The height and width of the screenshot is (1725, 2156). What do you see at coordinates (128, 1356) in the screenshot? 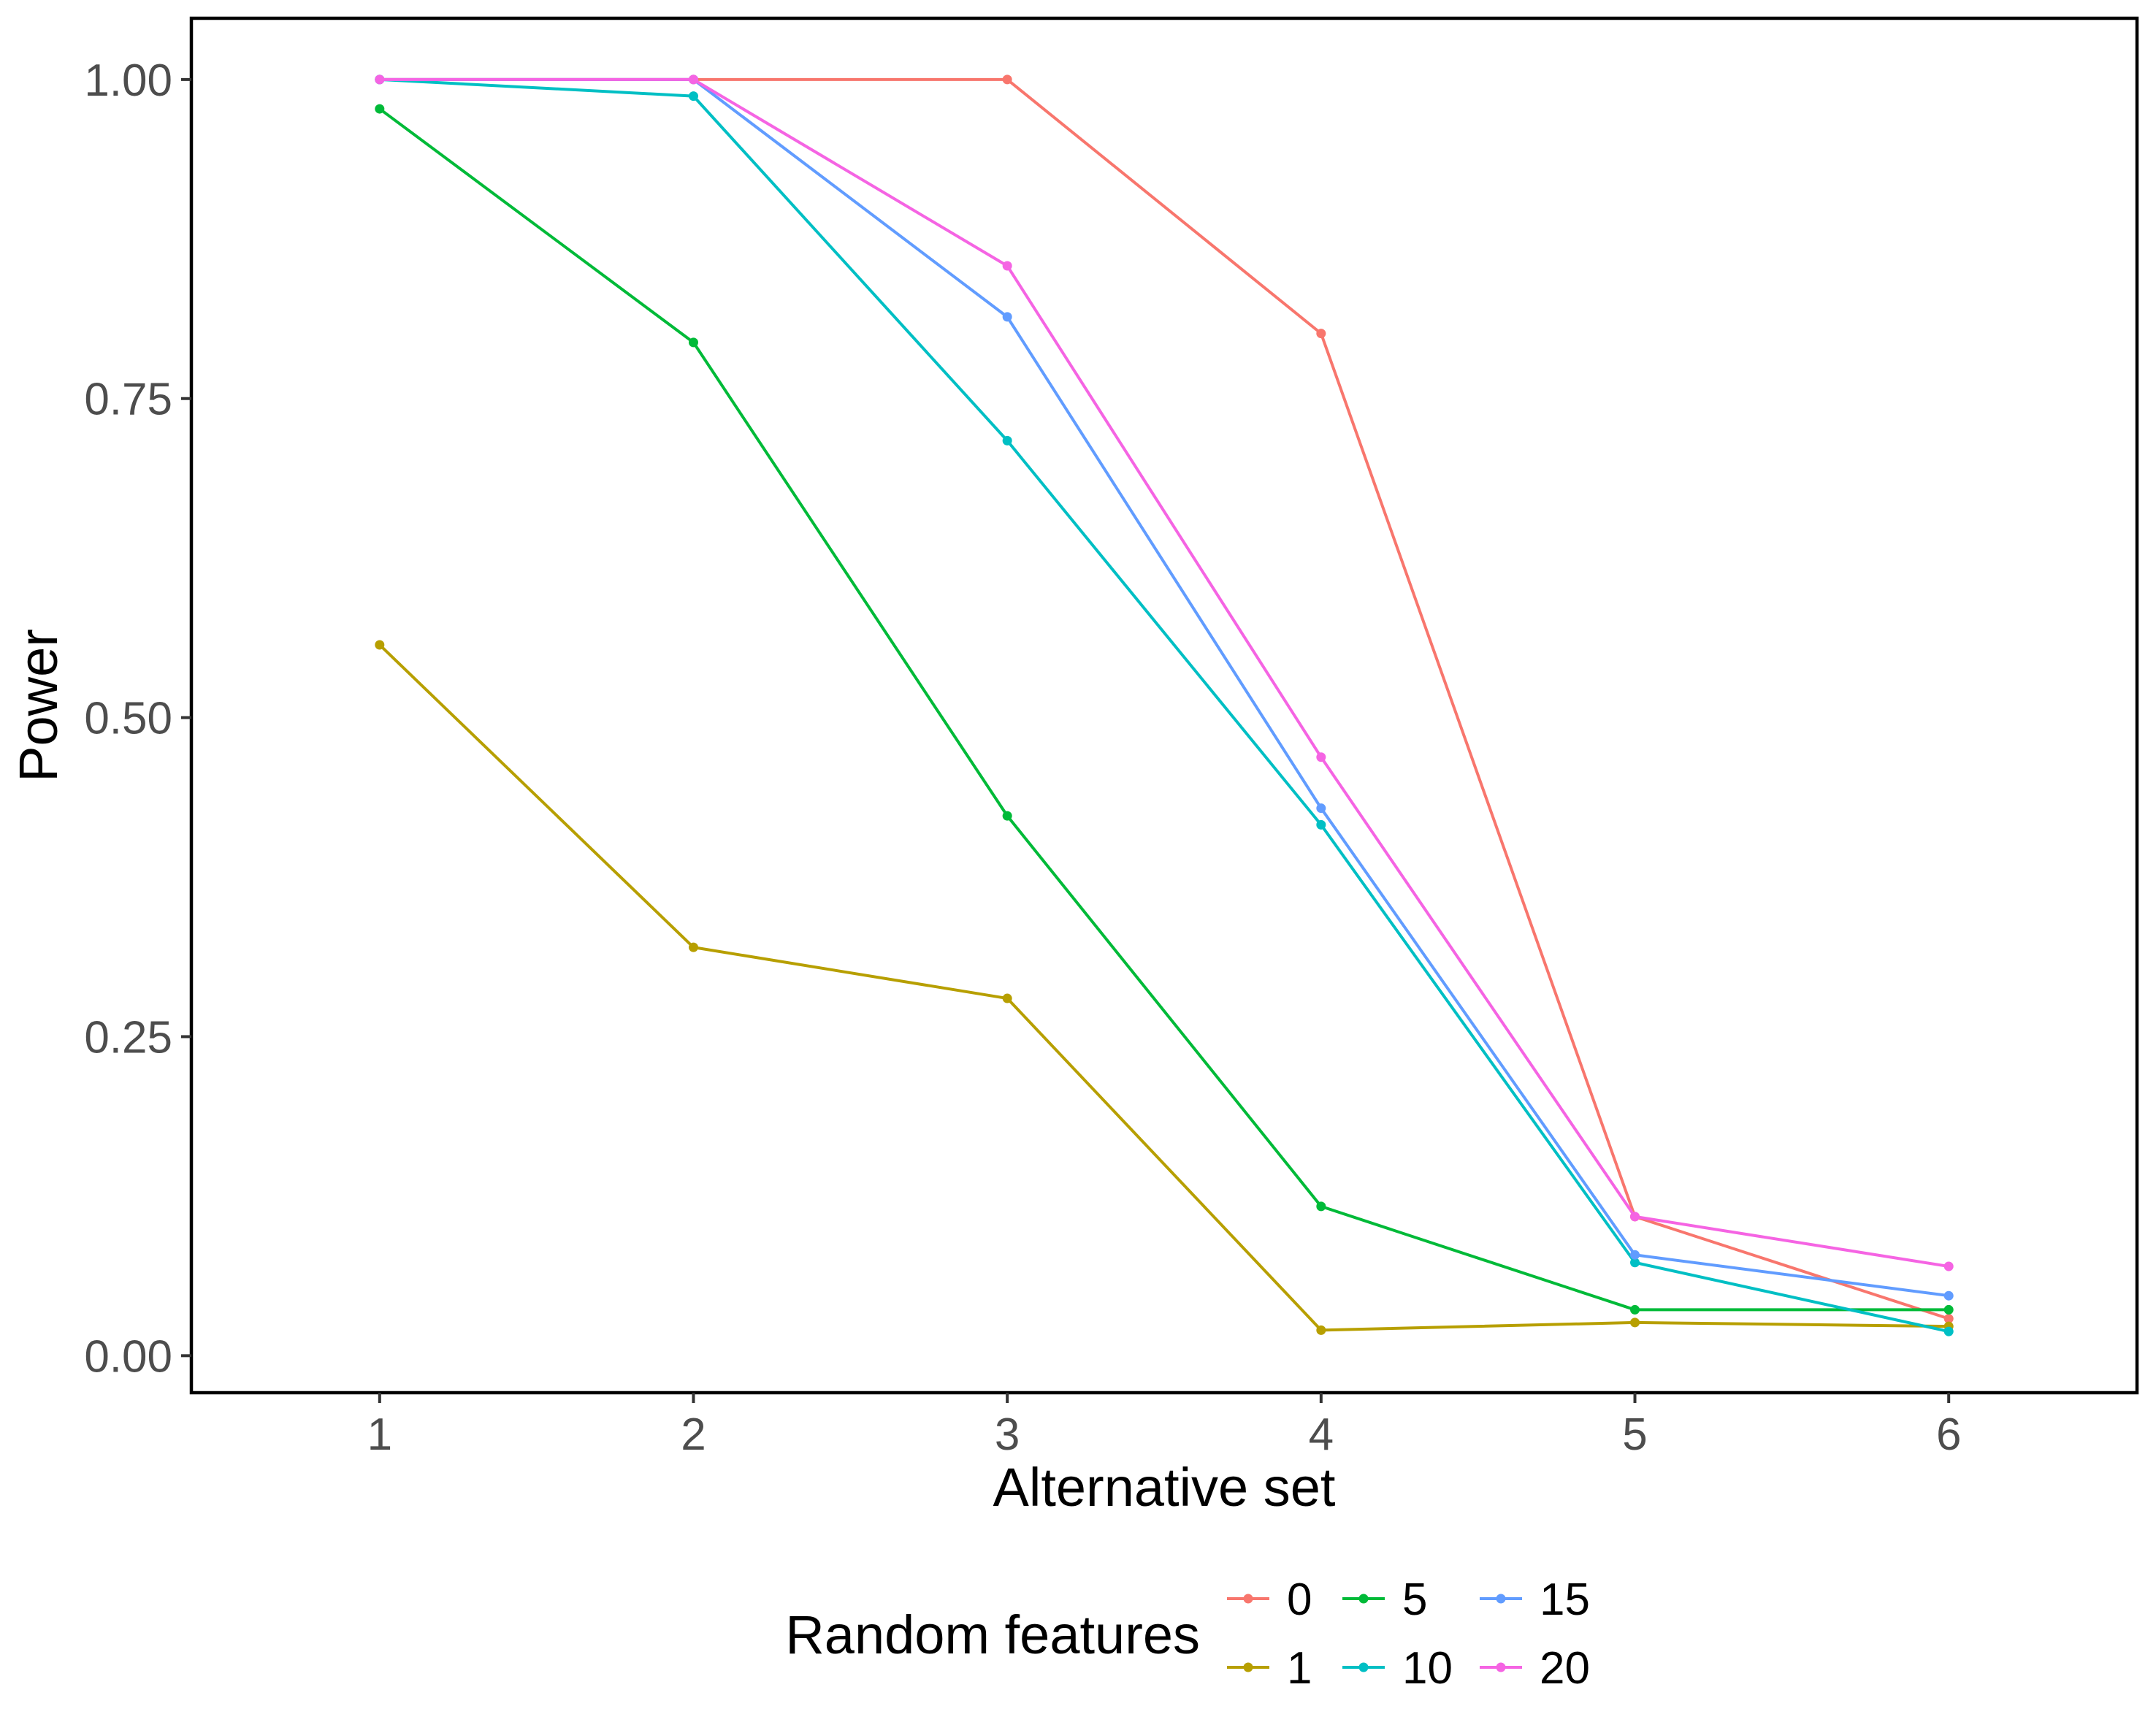
I see `y-tick-label: 0.00` at bounding box center [128, 1356].